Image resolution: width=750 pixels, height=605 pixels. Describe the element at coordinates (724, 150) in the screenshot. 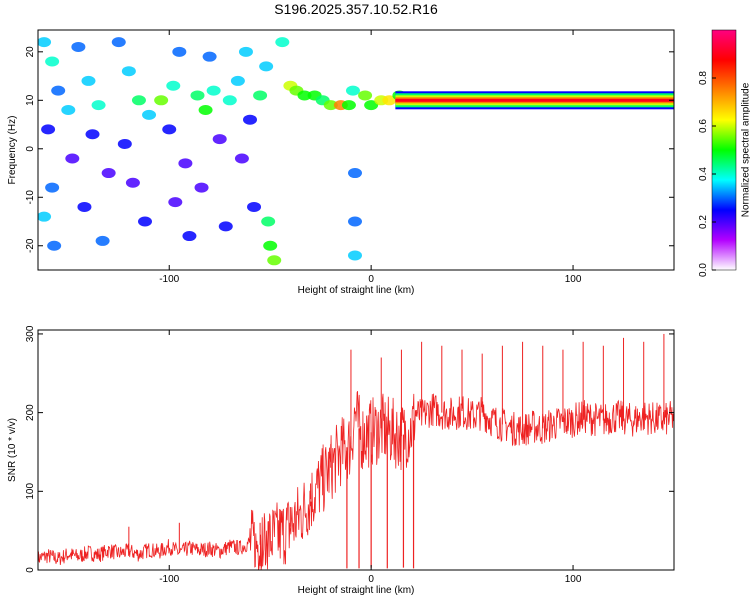

I see `colorbar-gradient` at that location.